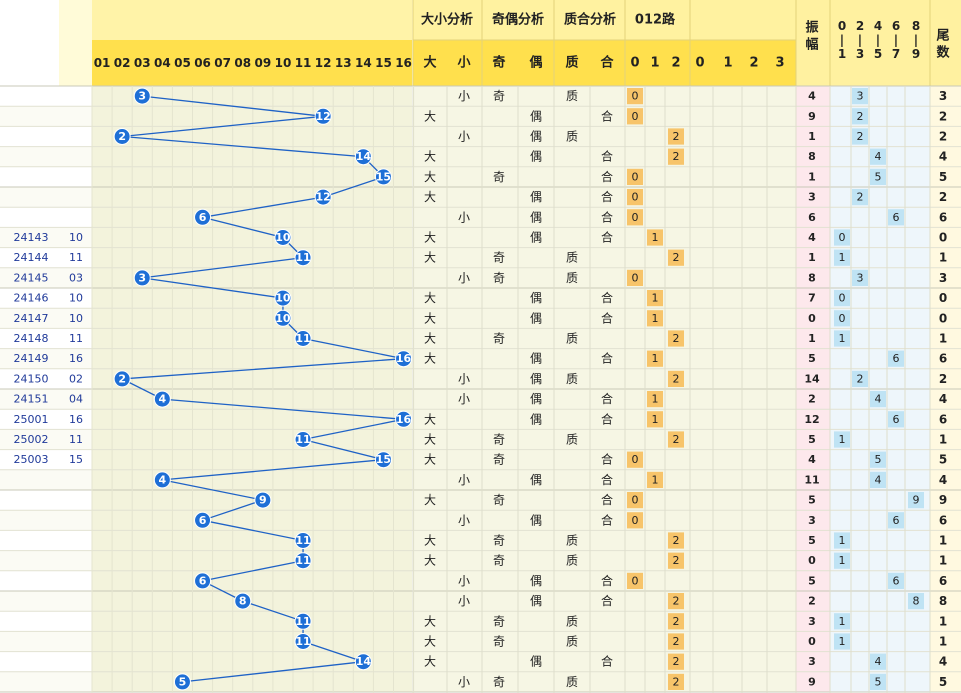 Image resolution: width=961 pixels, height=693 pixels. Describe the element at coordinates (429, 63) in the screenshot. I see `sub-col-header-0: 大` at that location.